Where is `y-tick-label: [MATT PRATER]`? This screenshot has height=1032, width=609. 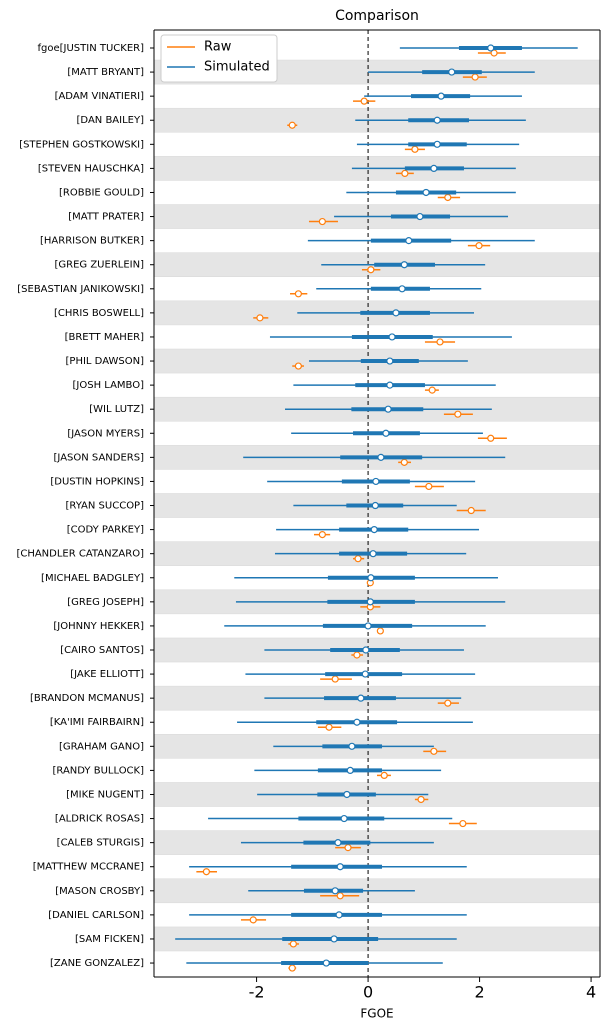
y-tick-label: [MATT PRATER] is located at coordinates (106, 217).